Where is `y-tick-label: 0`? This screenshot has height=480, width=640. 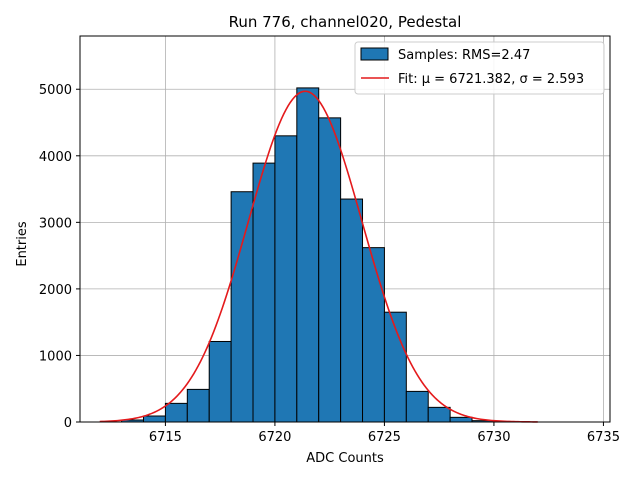 y-tick-label: 0 is located at coordinates (68, 423).